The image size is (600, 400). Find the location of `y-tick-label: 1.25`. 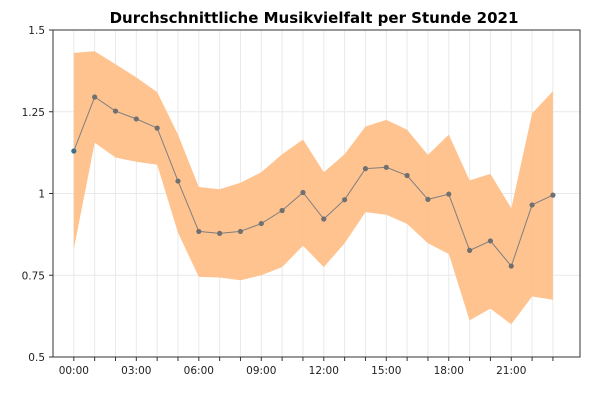

y-tick-label: 1.25 is located at coordinates (33, 113).